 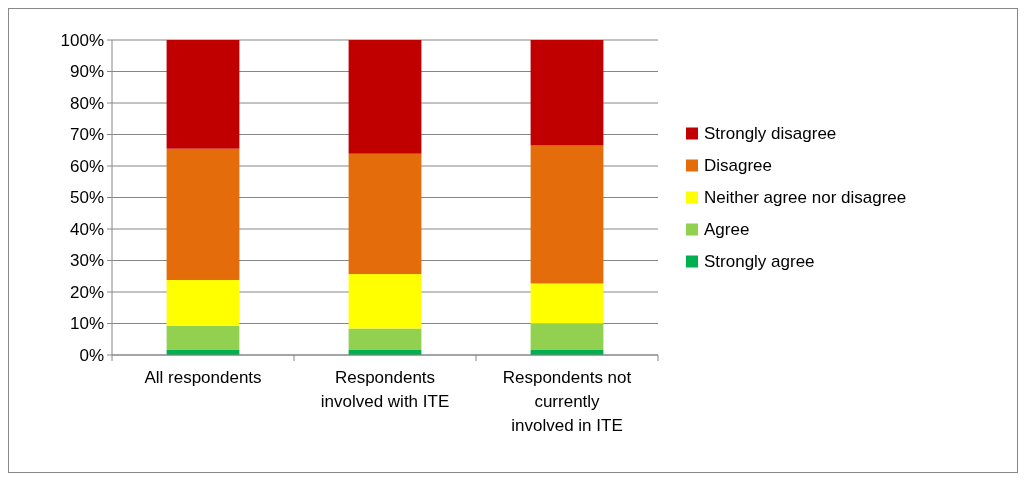 I want to click on x-tick-label: Respondents involved with ITE, so click(x=385, y=389).